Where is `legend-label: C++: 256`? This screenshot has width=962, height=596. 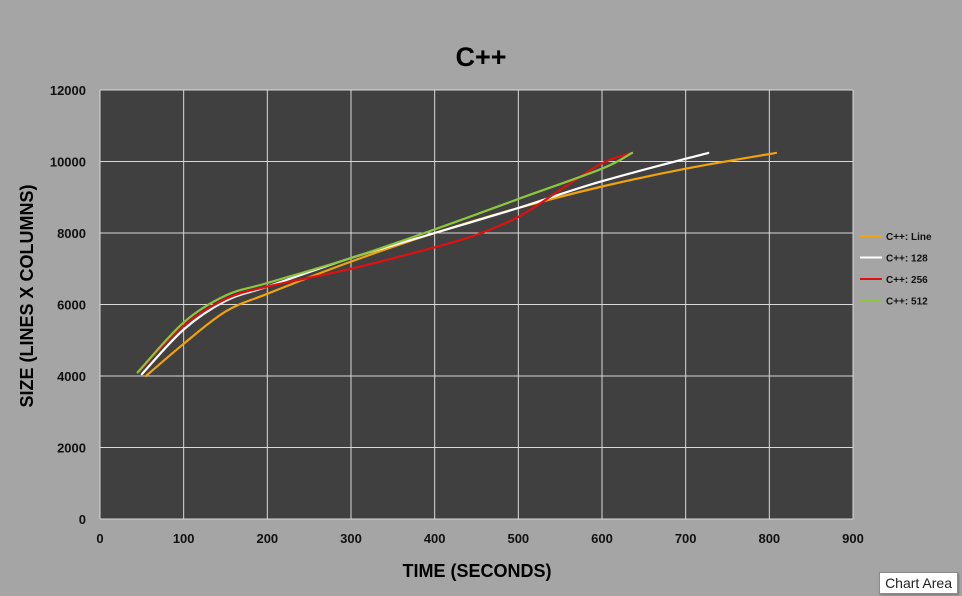 legend-label: C++: 256 is located at coordinates (907, 280).